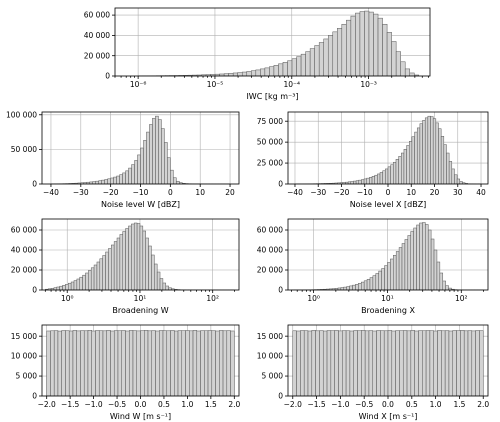 This screenshot has height=422, width=500. What do you see at coordinates (215, 84) in the screenshot?
I see `x-tick-label: 10⁻⁵` at bounding box center [215, 84].